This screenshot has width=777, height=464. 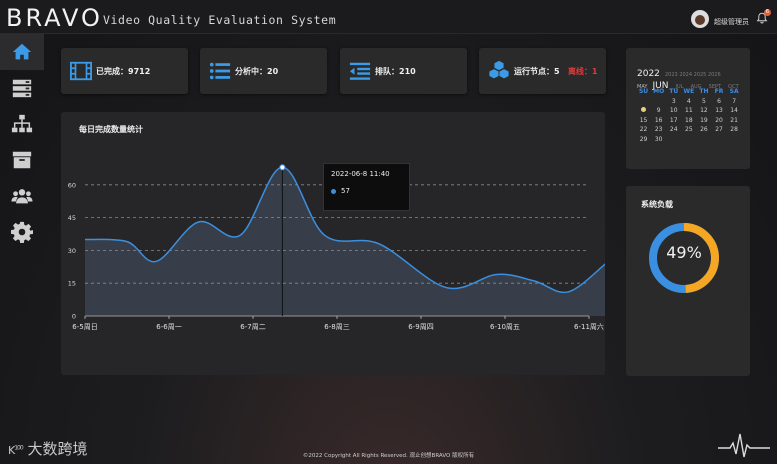 What do you see at coordinates (537, 71) in the screenshot?
I see `running-nodes: 运行节点：5` at bounding box center [537, 71].